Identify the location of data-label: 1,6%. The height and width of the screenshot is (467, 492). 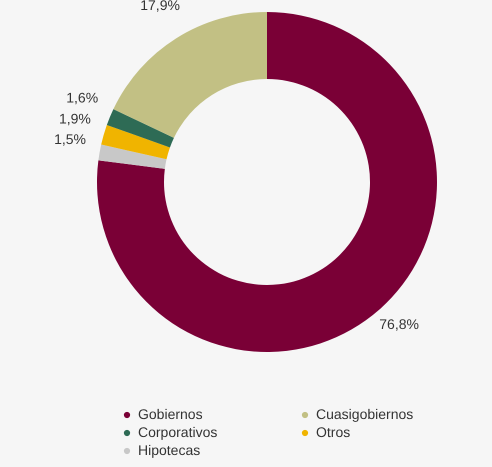
(82, 98).